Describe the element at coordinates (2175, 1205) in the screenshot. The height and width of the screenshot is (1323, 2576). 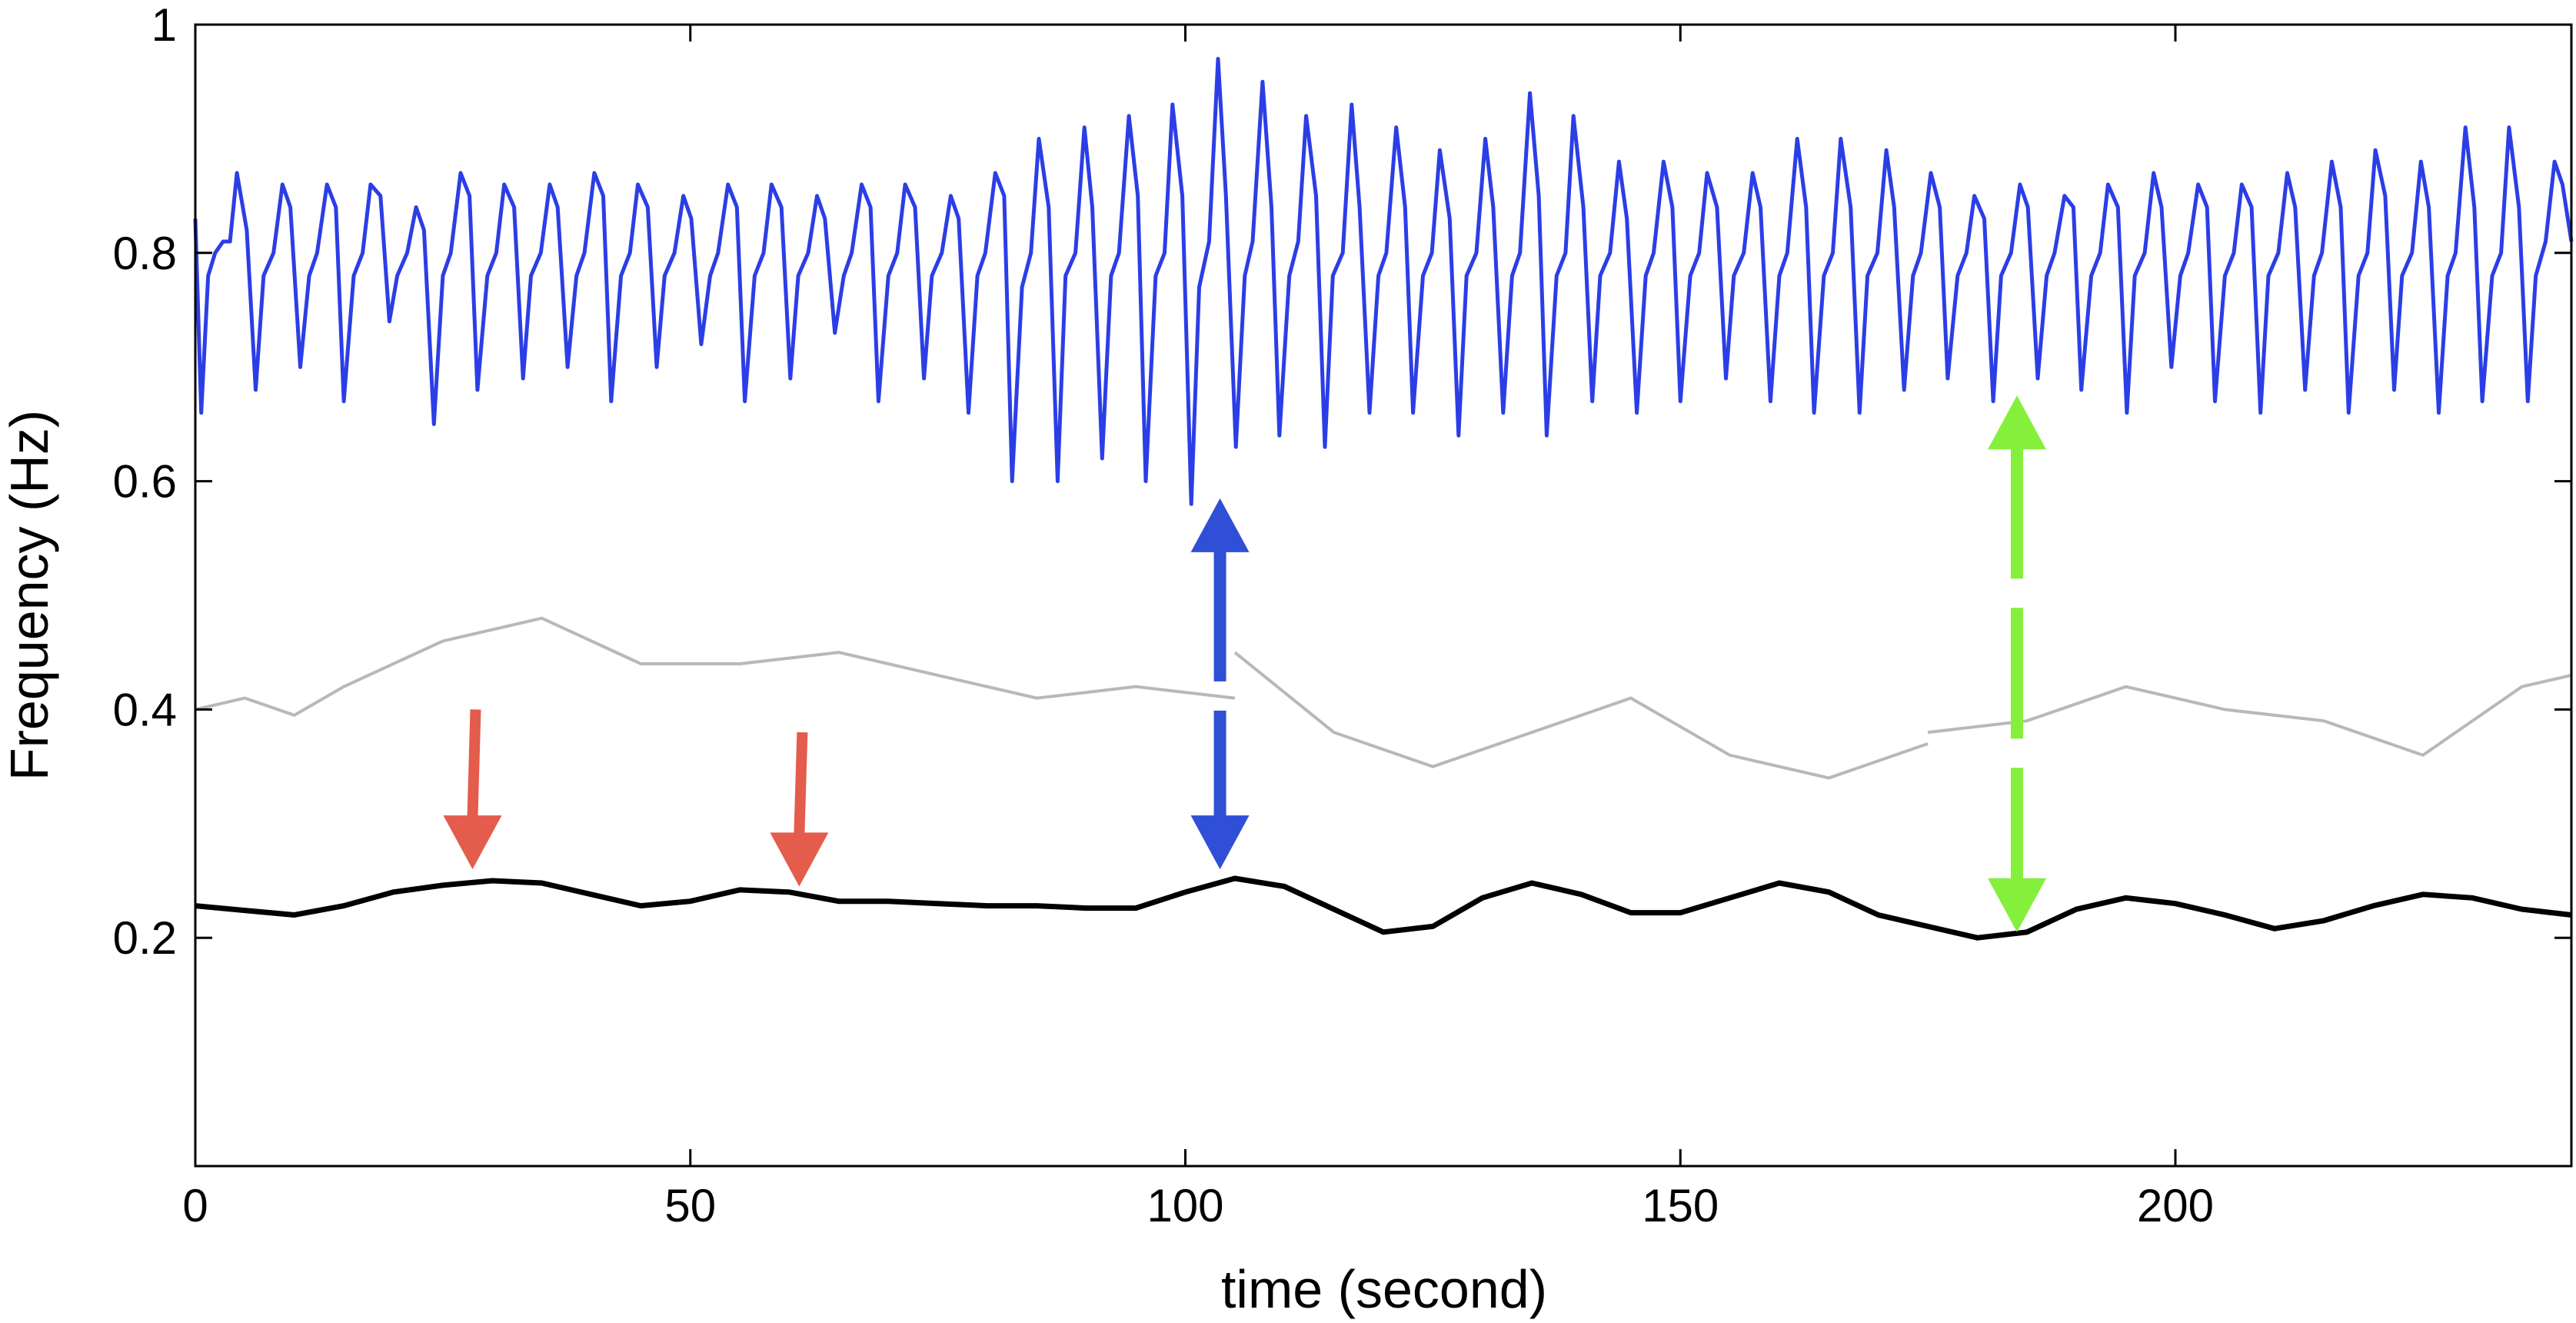
I see `x-tick-label: 200` at that location.